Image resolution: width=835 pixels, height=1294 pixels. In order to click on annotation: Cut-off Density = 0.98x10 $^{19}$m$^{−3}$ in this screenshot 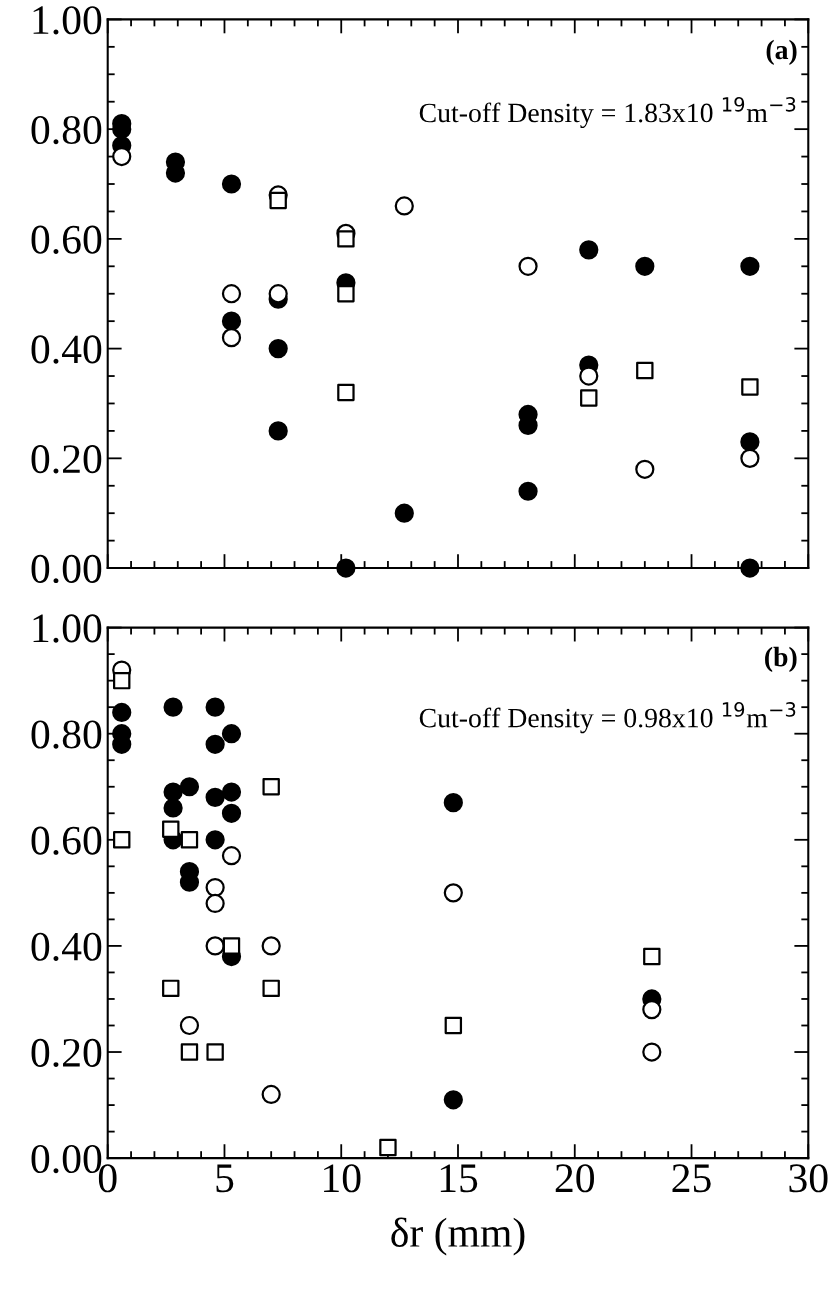, I will do `click(607, 718)`.